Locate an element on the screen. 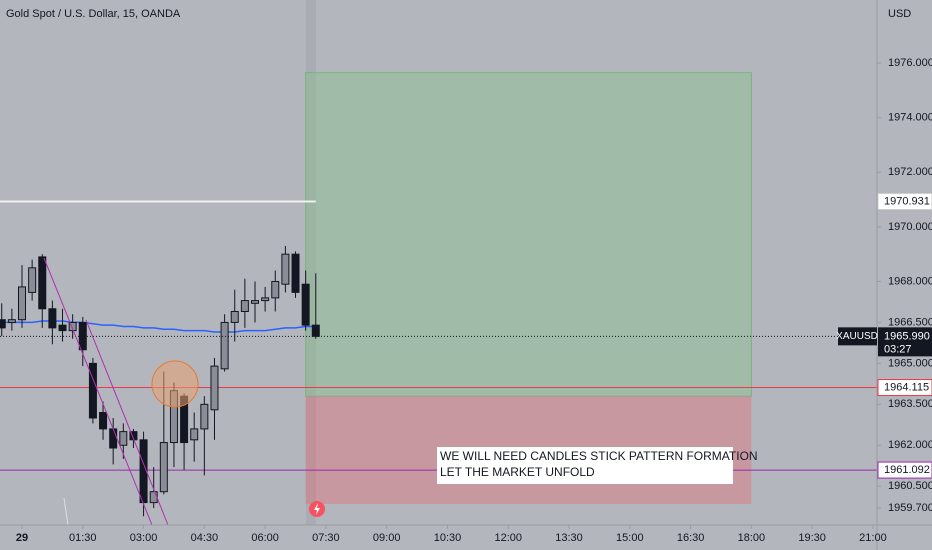  y-tick-label: 1959.700 is located at coordinates (910, 508).